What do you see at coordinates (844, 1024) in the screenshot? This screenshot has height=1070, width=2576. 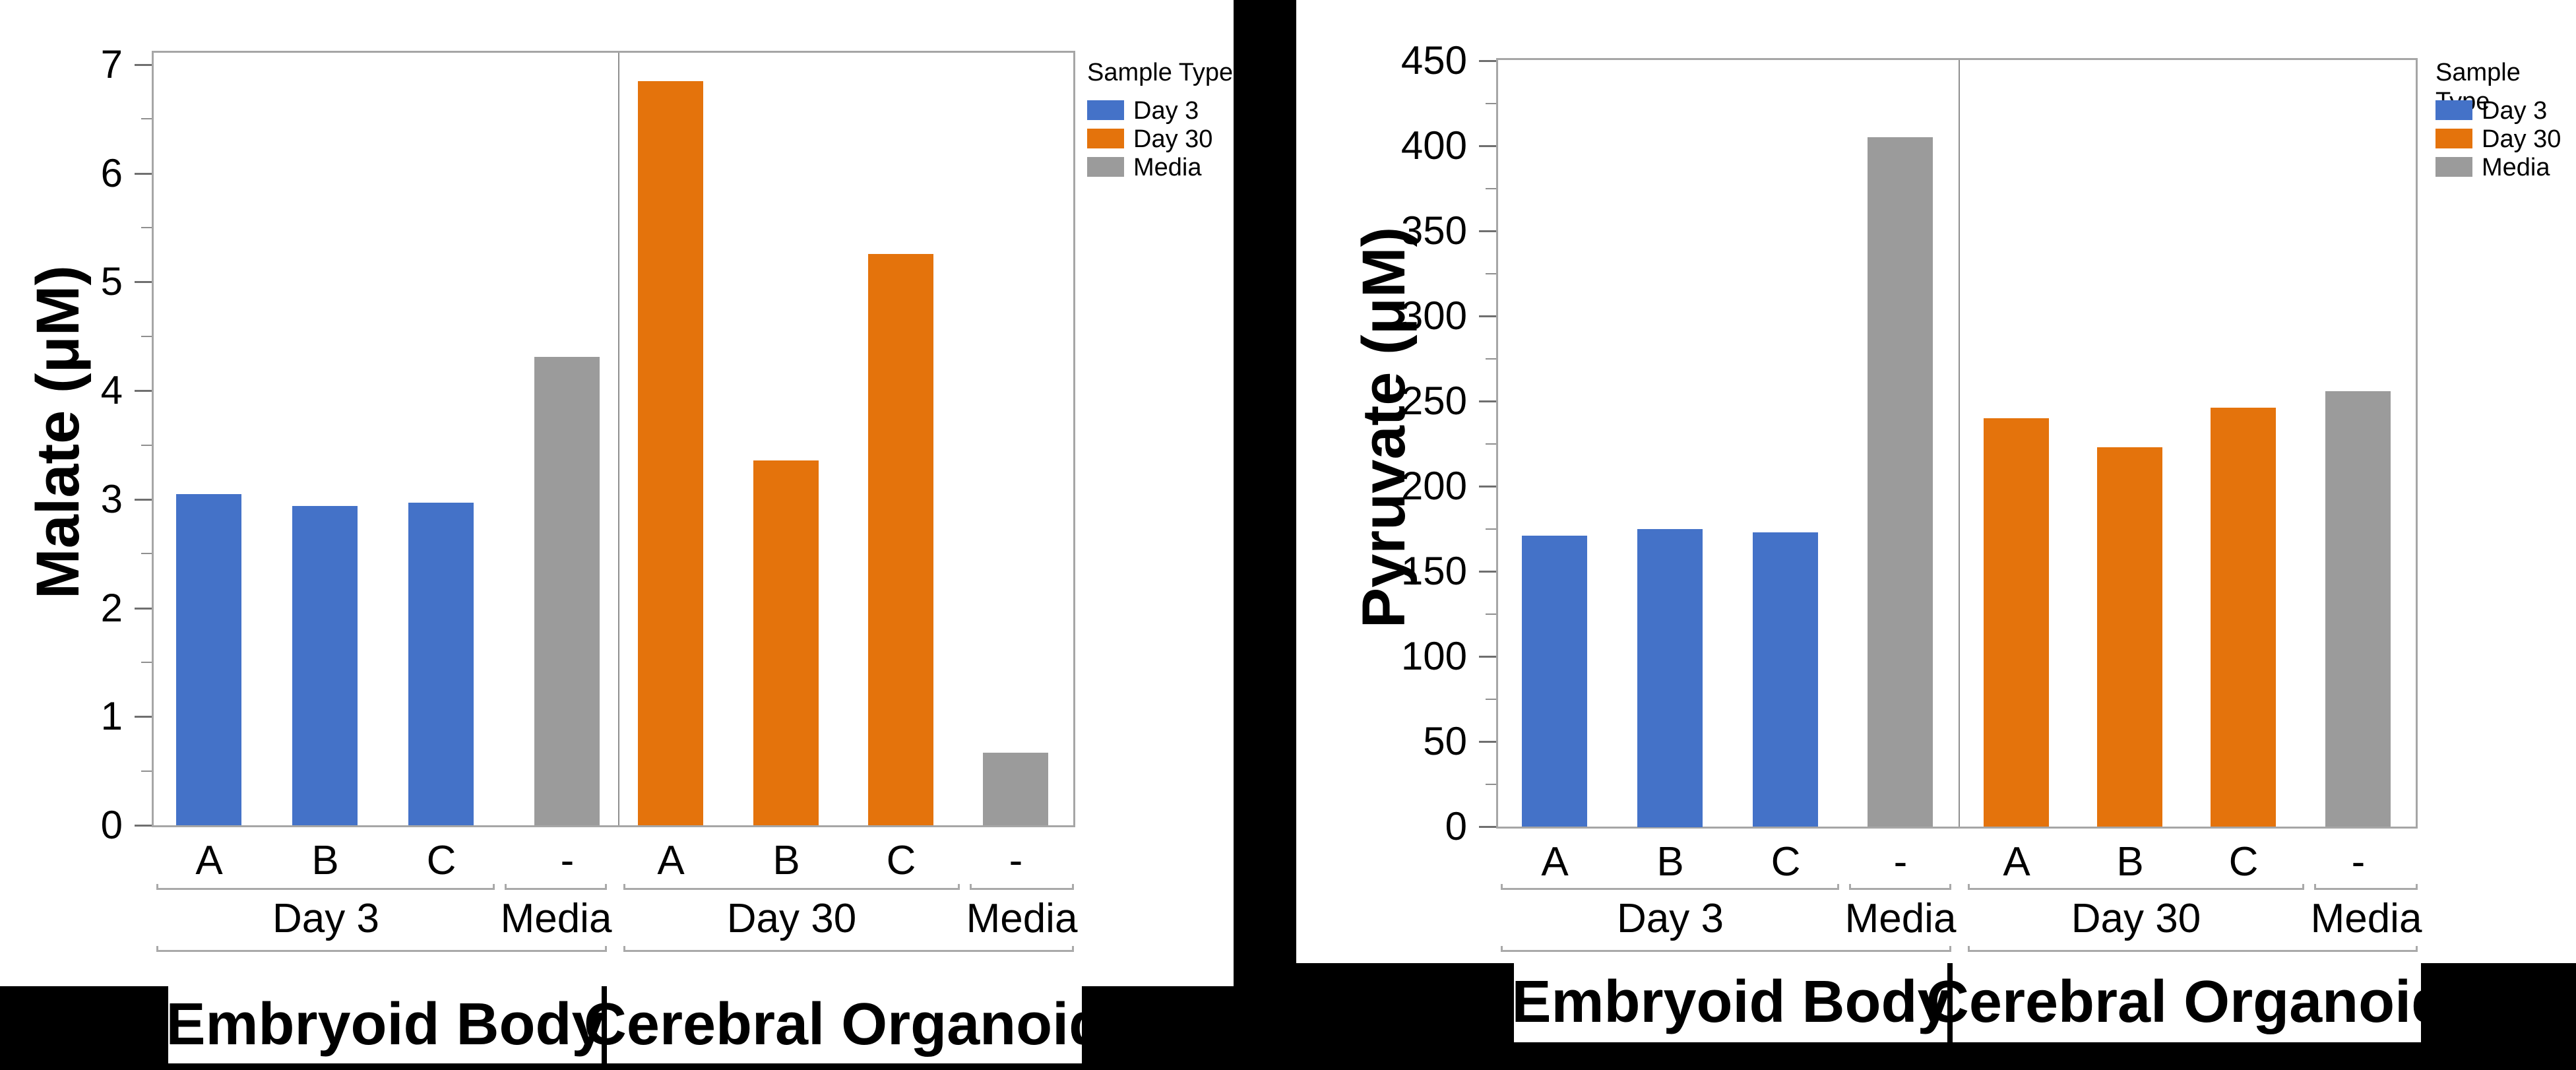 I see `malate-group-label-cerebral-organoid: Cerebral Organoid` at bounding box center [844, 1024].